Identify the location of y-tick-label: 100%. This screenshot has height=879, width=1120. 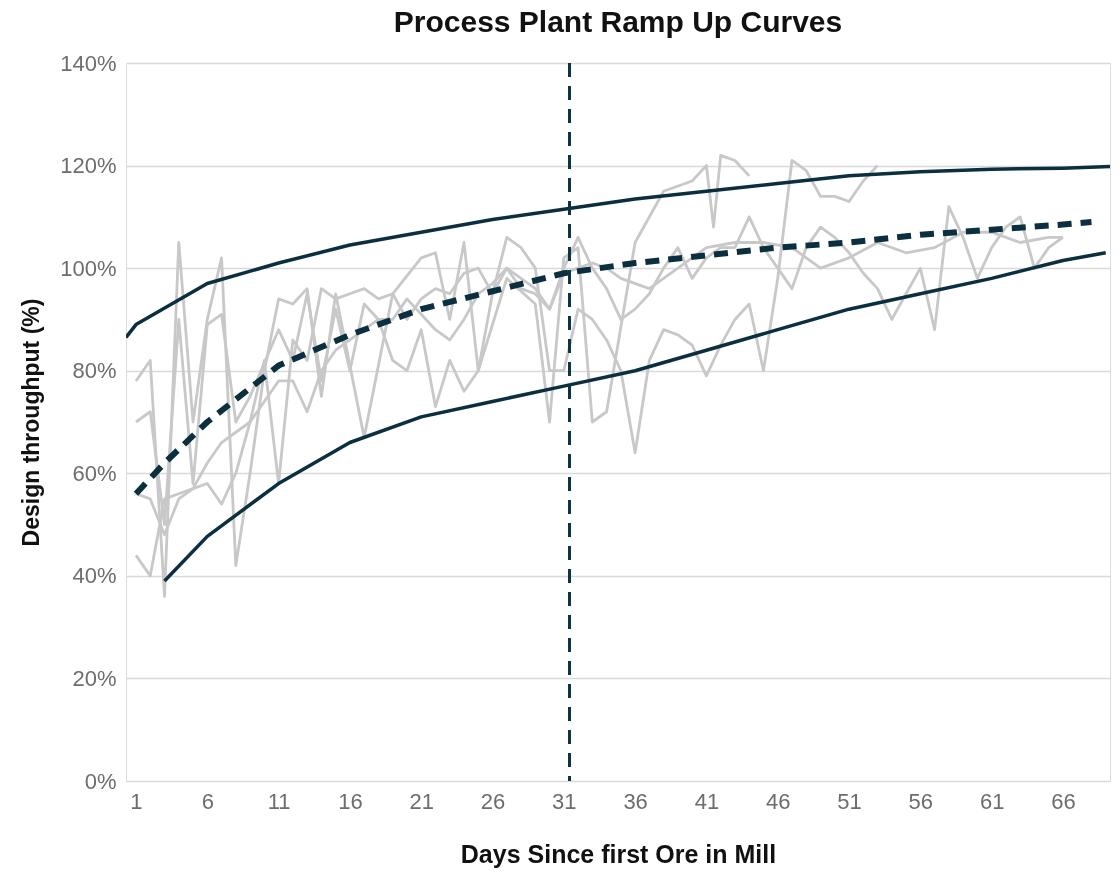
(88, 268).